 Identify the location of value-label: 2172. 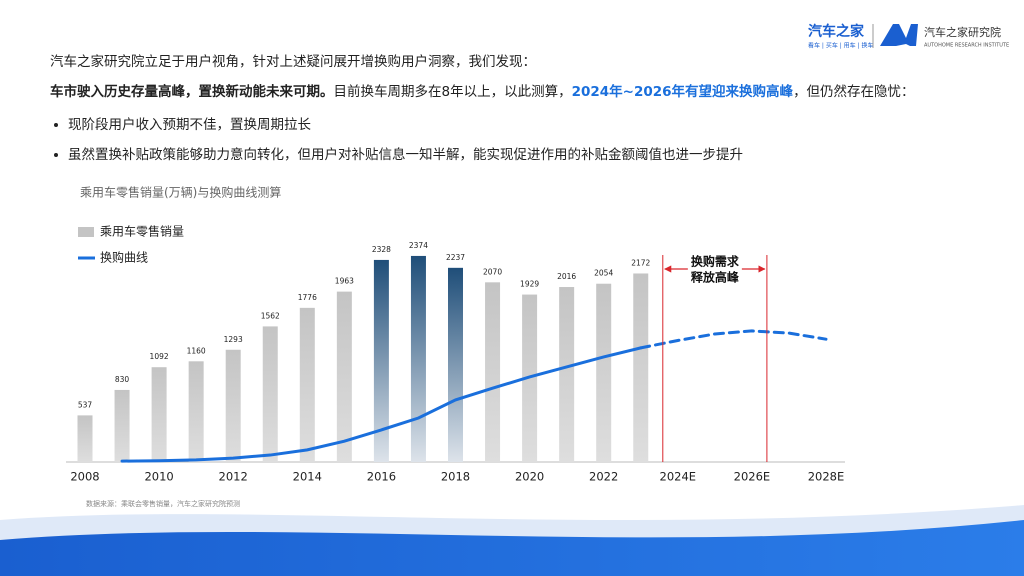
(640, 262).